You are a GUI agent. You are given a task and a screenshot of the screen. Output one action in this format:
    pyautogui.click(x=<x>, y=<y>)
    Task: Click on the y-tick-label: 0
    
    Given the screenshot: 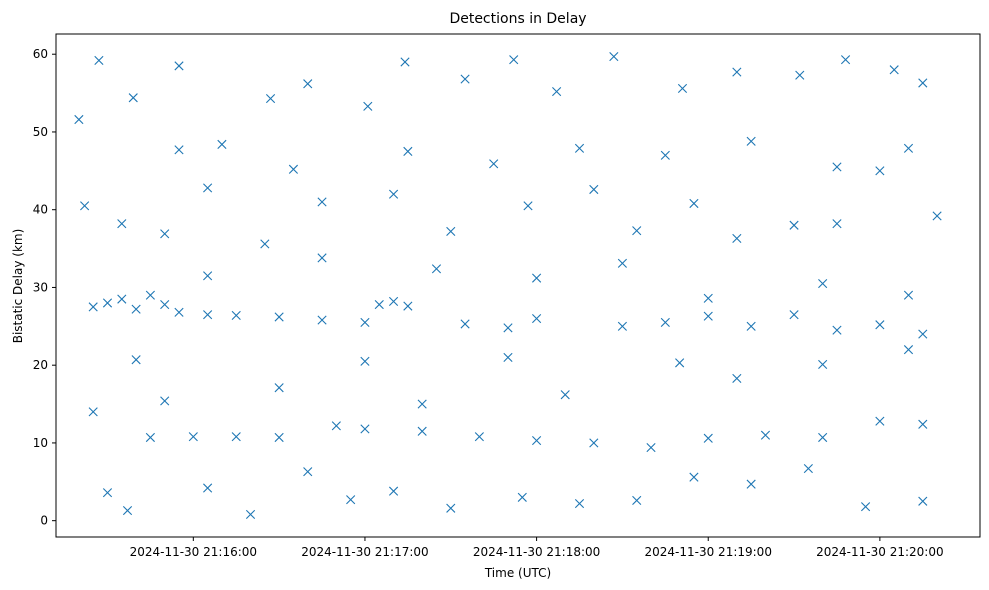 What is the action you would take?
    pyautogui.click(x=44, y=521)
    